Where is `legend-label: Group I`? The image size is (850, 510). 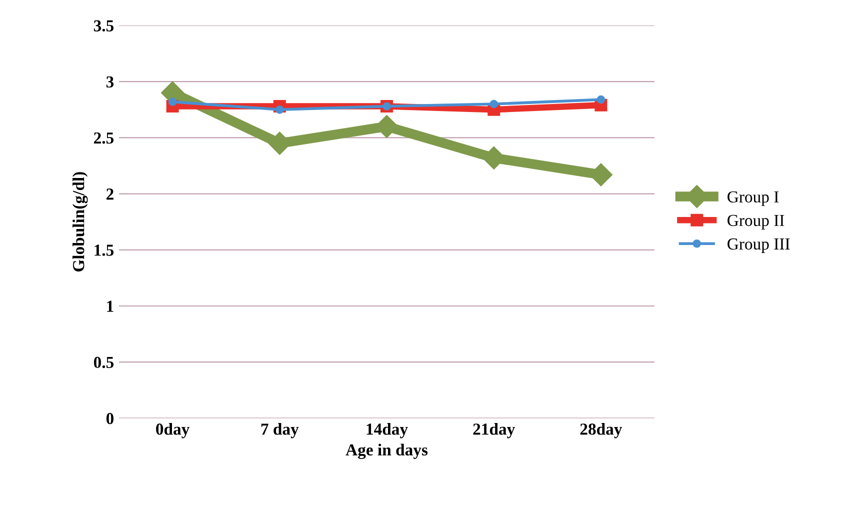
legend-label: Group I is located at coordinates (753, 198).